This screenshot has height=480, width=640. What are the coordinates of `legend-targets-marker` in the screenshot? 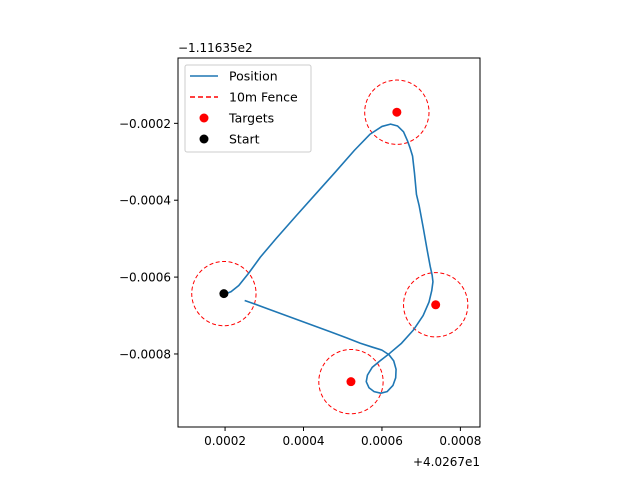 It's located at (204, 118).